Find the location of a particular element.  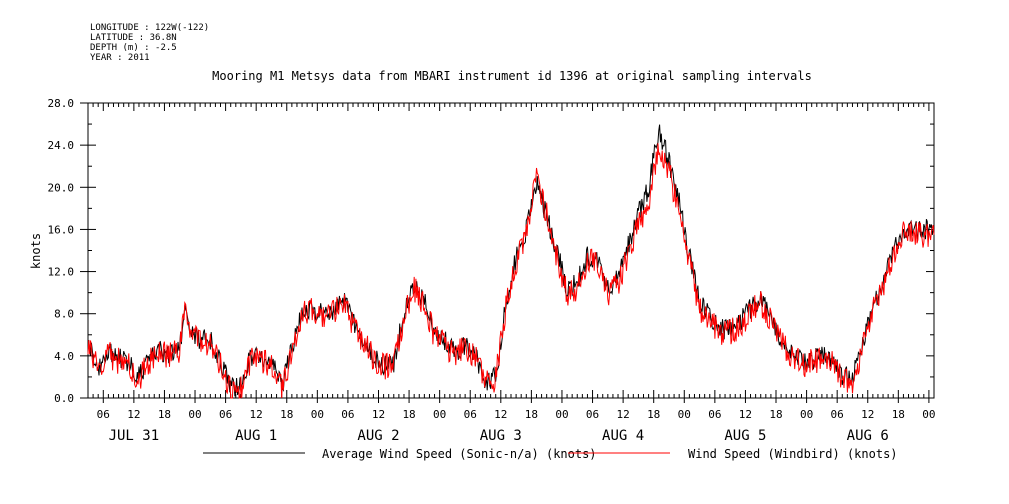

y-tick-label: 24.0 is located at coordinates (61, 145).